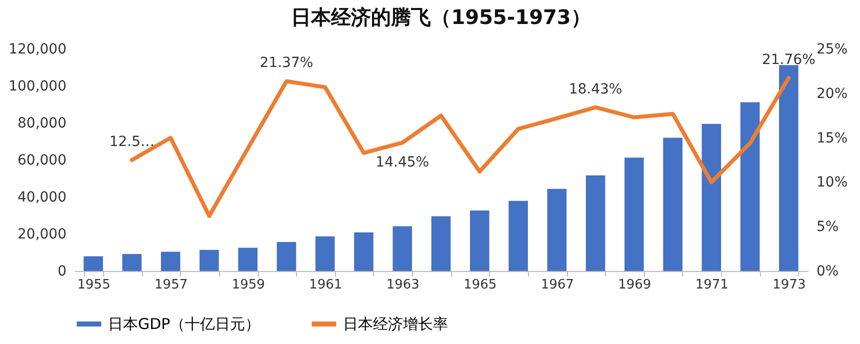  What do you see at coordinates (557, 285) in the screenshot?
I see `x-tick-label: 1967` at bounding box center [557, 285].